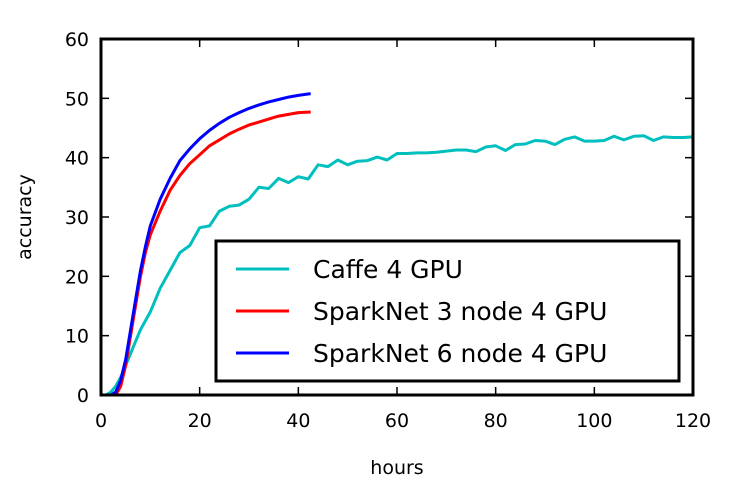  Describe the element at coordinates (25, 217) in the screenshot. I see `y-axis-label: accuracy` at that location.